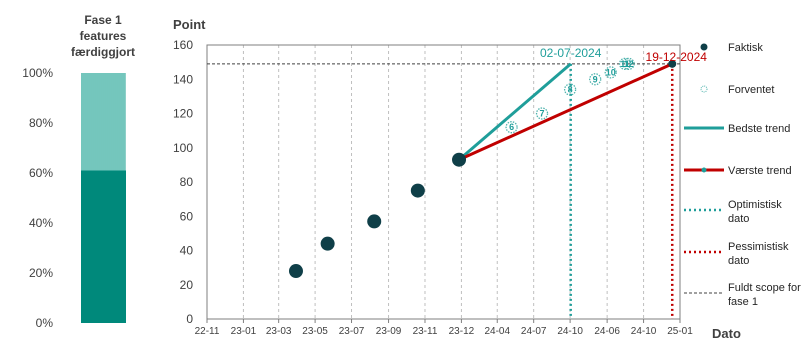 The width and height of the screenshot is (804, 339). I want to click on y-tick-label: 20, so click(187, 285).